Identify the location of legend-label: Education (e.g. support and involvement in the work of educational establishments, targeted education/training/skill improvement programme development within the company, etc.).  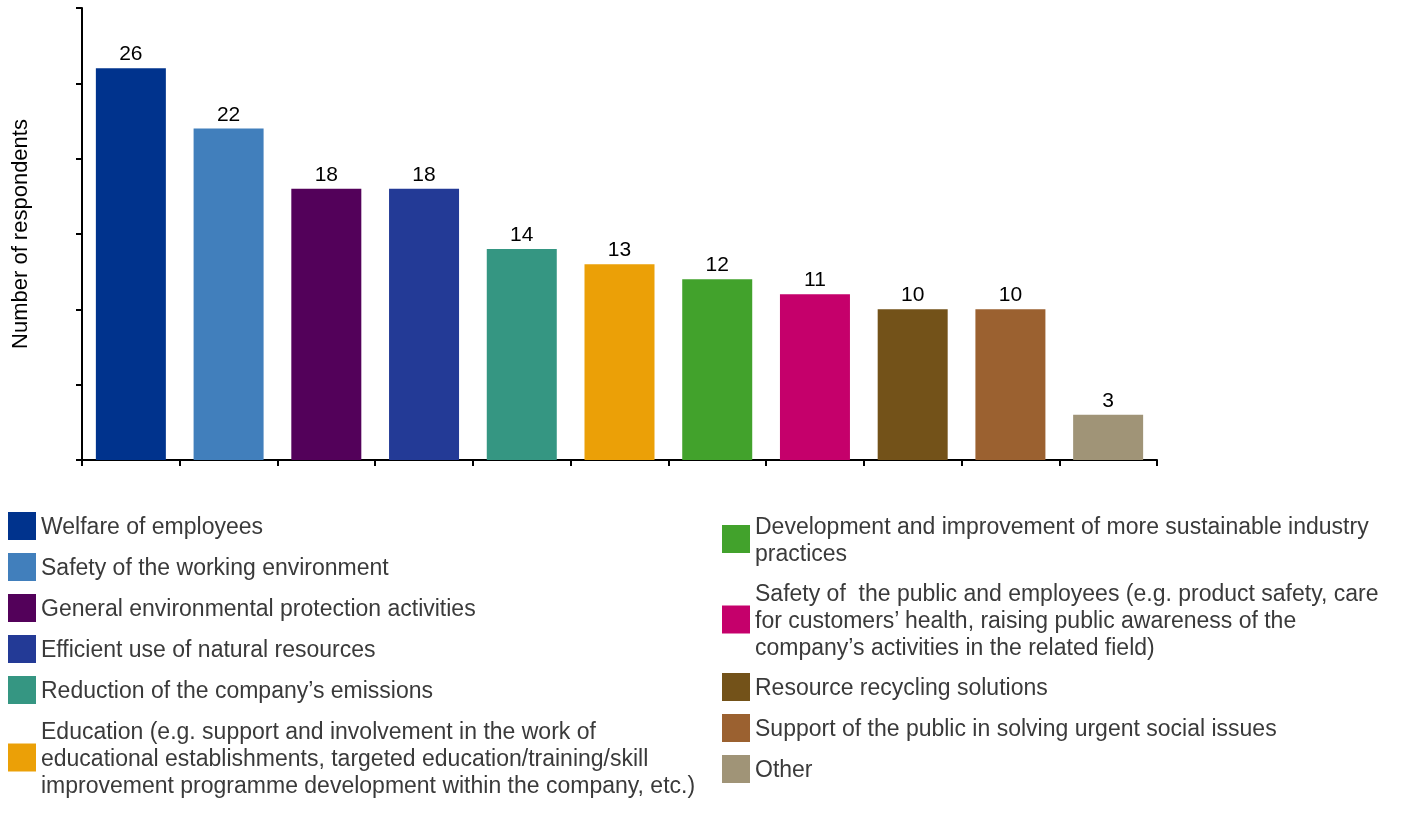
(368, 757).